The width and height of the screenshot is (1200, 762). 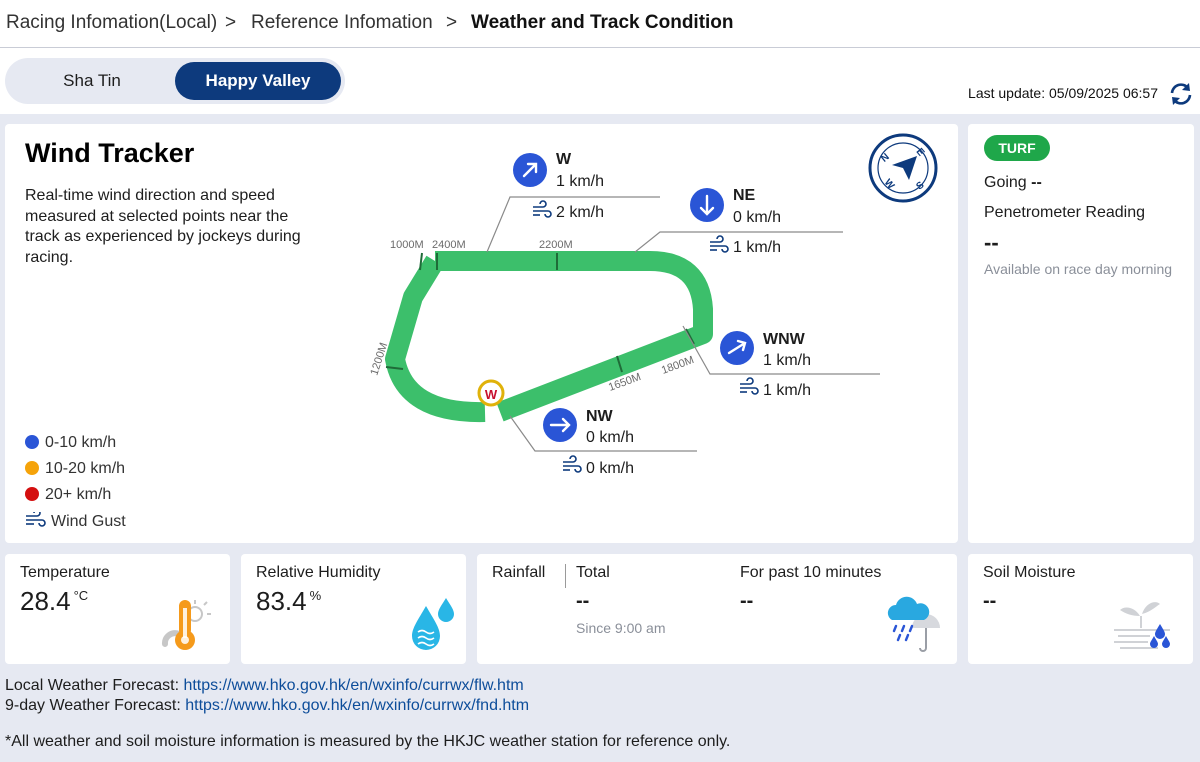 What do you see at coordinates (407, 245) in the screenshot?
I see `track-distance-label: 1000M` at bounding box center [407, 245].